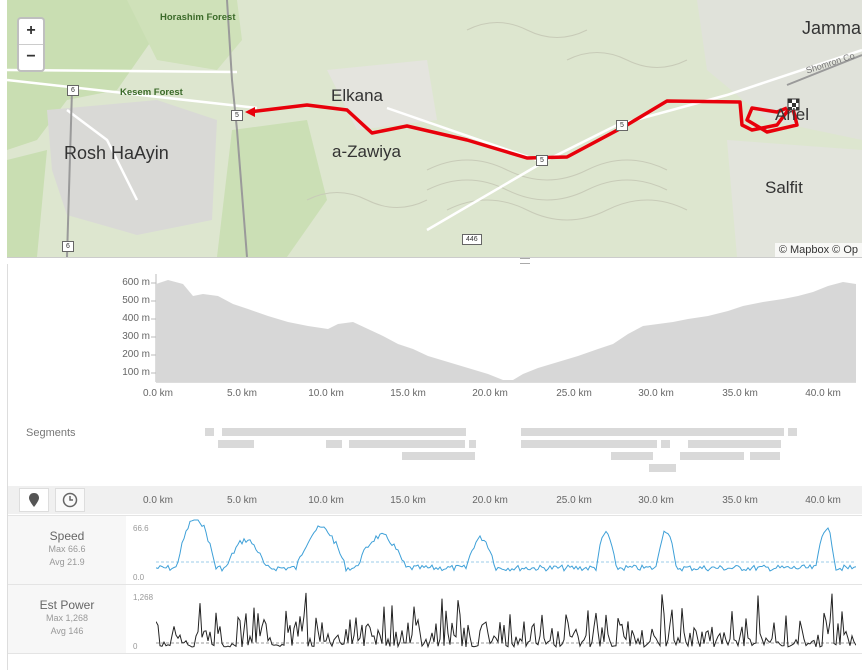 This screenshot has height=670, width=862. I want to click on elevation-x-tick: 15.0 km, so click(408, 393).